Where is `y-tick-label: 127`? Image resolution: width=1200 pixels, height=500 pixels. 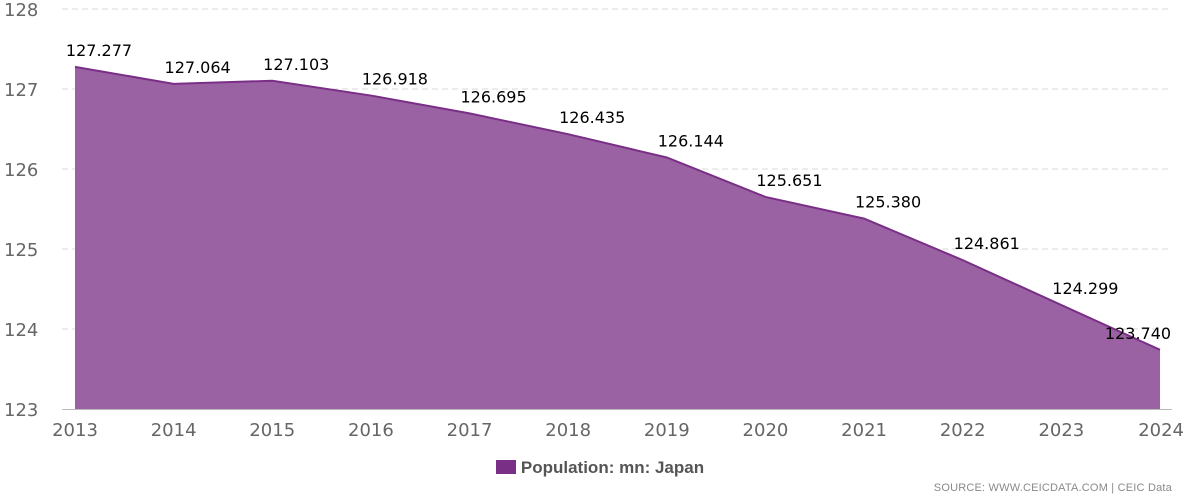 y-tick-label: 127 is located at coordinates (21, 90).